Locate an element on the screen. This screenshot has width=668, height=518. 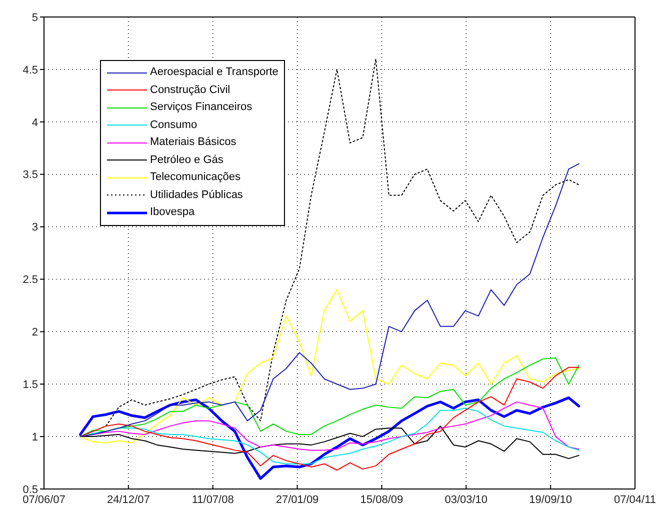
legend-label: Telecomunicações is located at coordinates (195, 177).